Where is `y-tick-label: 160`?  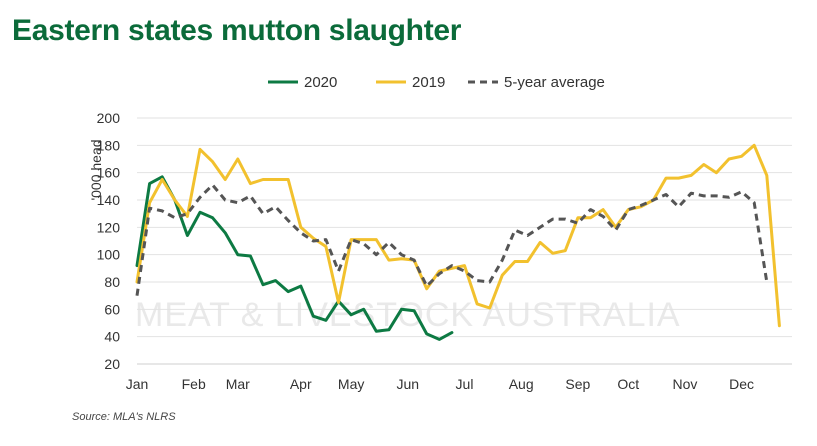 y-tick-label: 160 is located at coordinates (109, 173).